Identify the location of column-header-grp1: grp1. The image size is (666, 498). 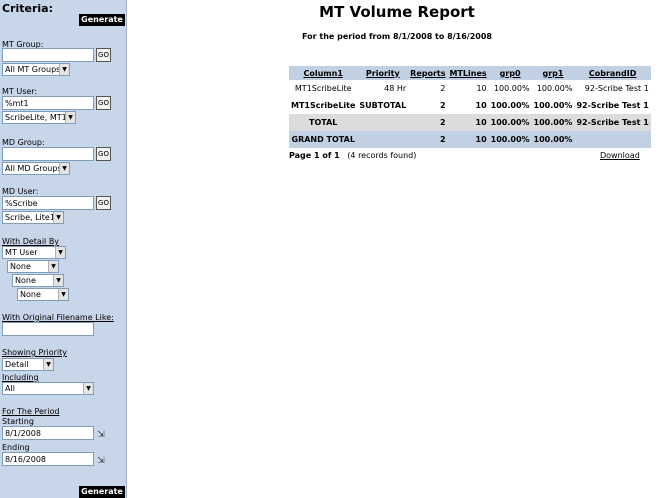
(553, 73).